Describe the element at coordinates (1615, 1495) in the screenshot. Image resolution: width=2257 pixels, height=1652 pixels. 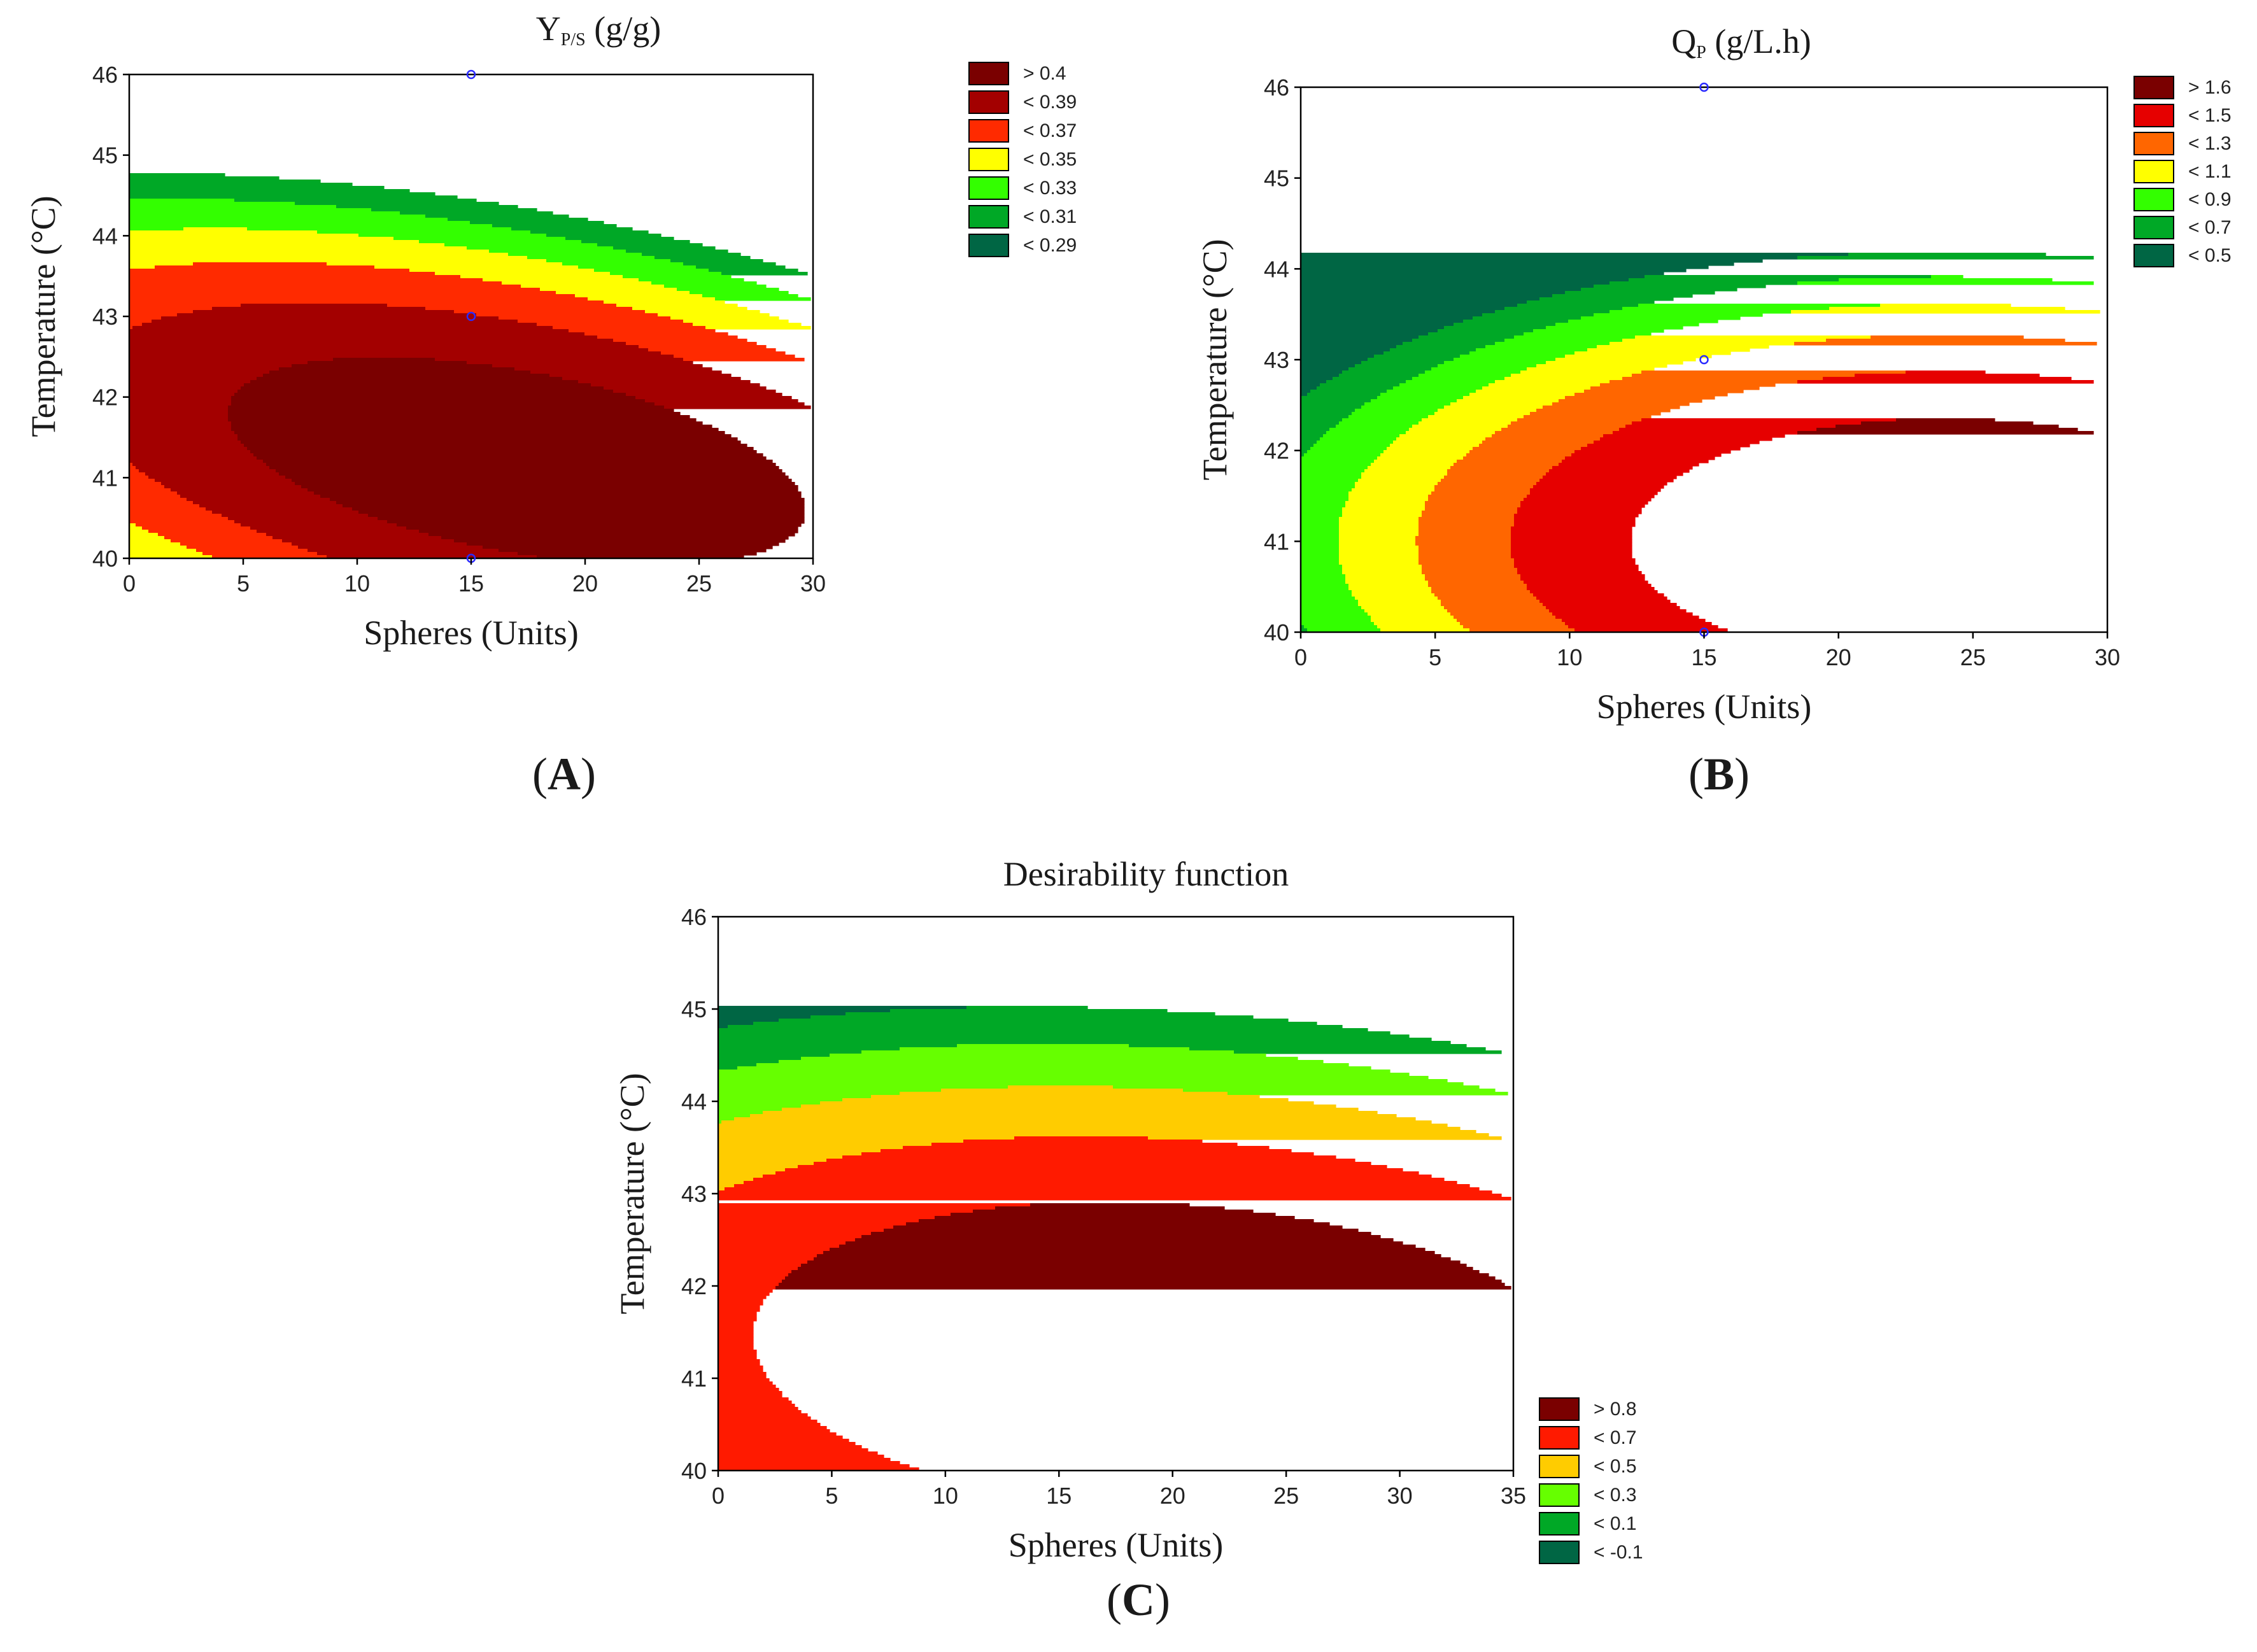
I see `legend-label: < 0.3` at that location.